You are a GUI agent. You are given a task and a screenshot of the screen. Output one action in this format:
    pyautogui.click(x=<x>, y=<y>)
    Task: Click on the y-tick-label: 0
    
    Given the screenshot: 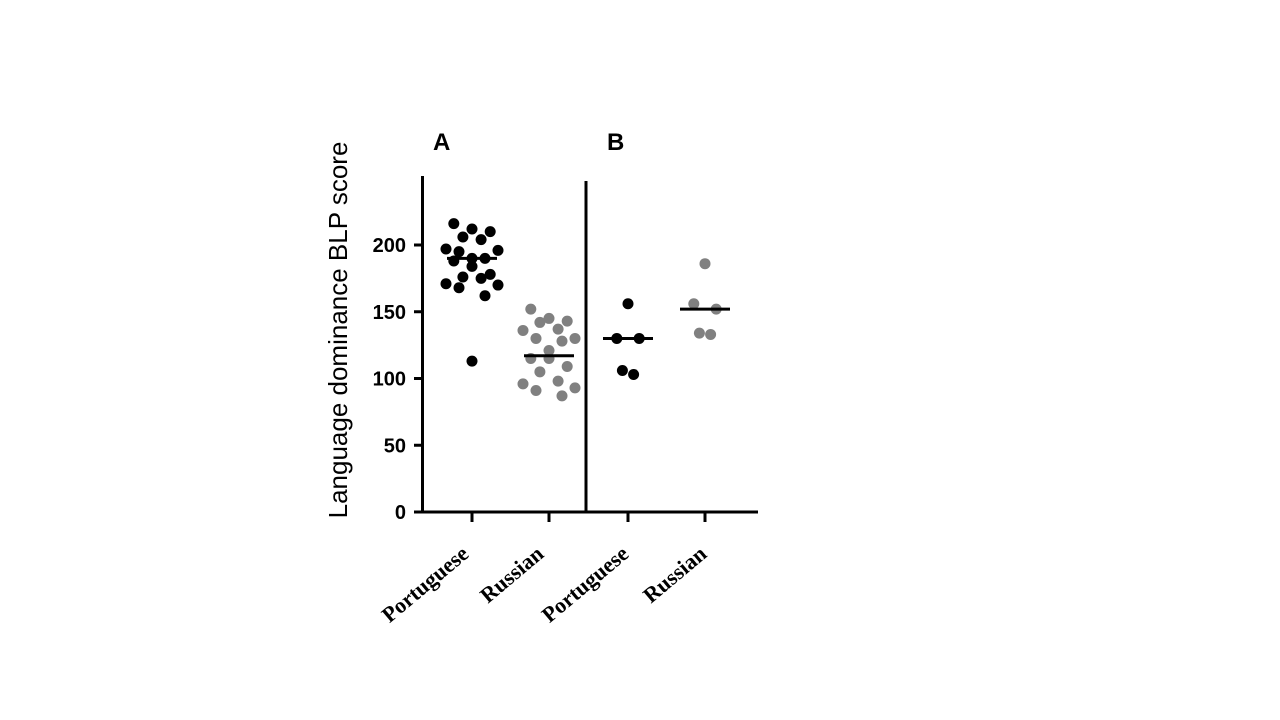 What is the action you would take?
    pyautogui.click(x=400, y=513)
    